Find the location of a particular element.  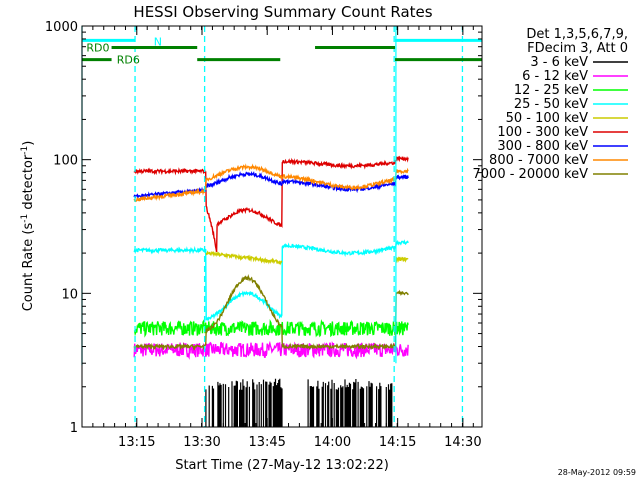

x-tick-label: 14:15 is located at coordinates (397, 442).